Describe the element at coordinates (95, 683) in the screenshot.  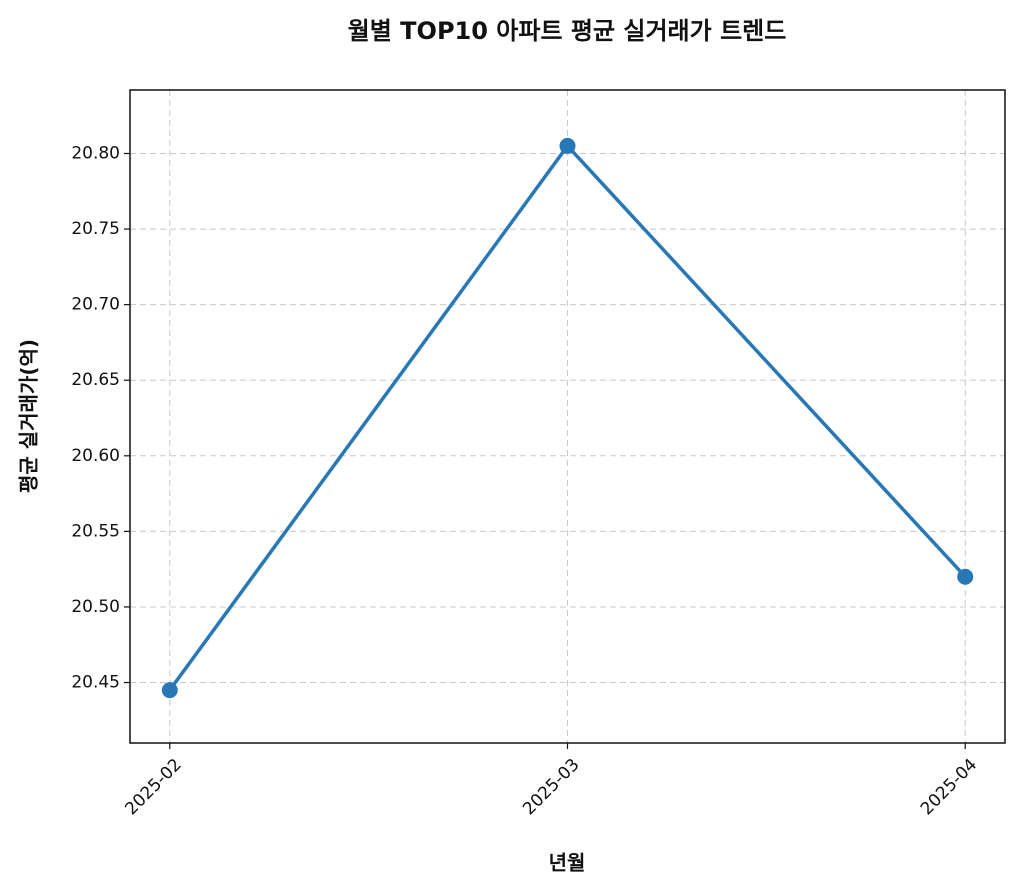
I see `y-tick-label: 20.45` at that location.